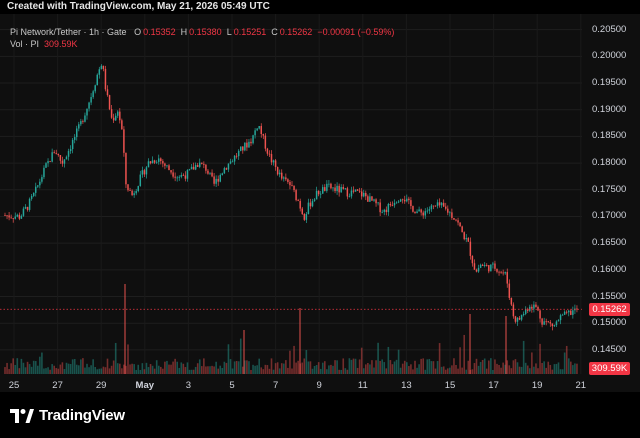  What do you see at coordinates (159, 32) in the screenshot?
I see `open-value: 0.15352` at bounding box center [159, 32].